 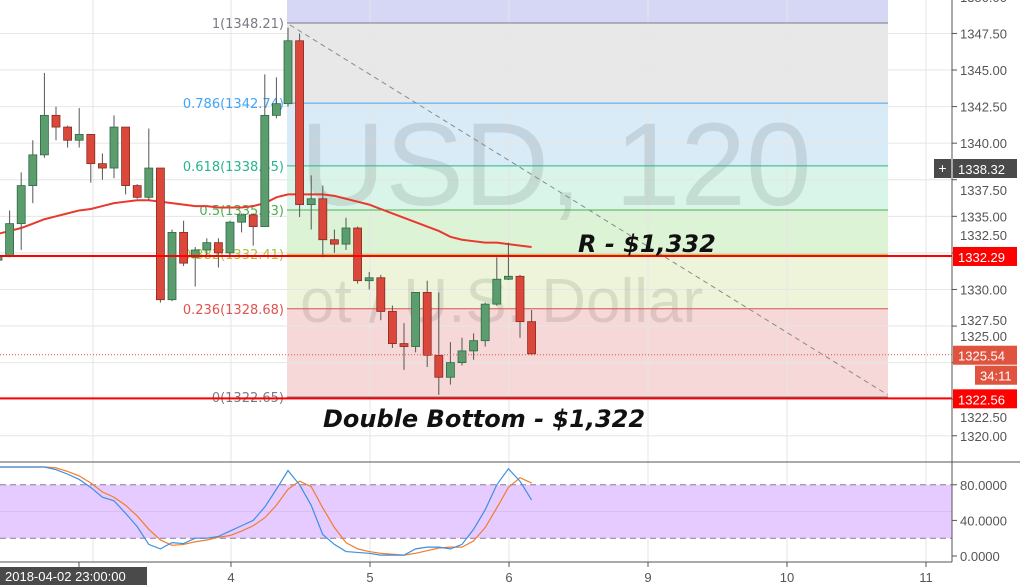 I want to click on fib-zone-0.5, so click(x=587, y=188).